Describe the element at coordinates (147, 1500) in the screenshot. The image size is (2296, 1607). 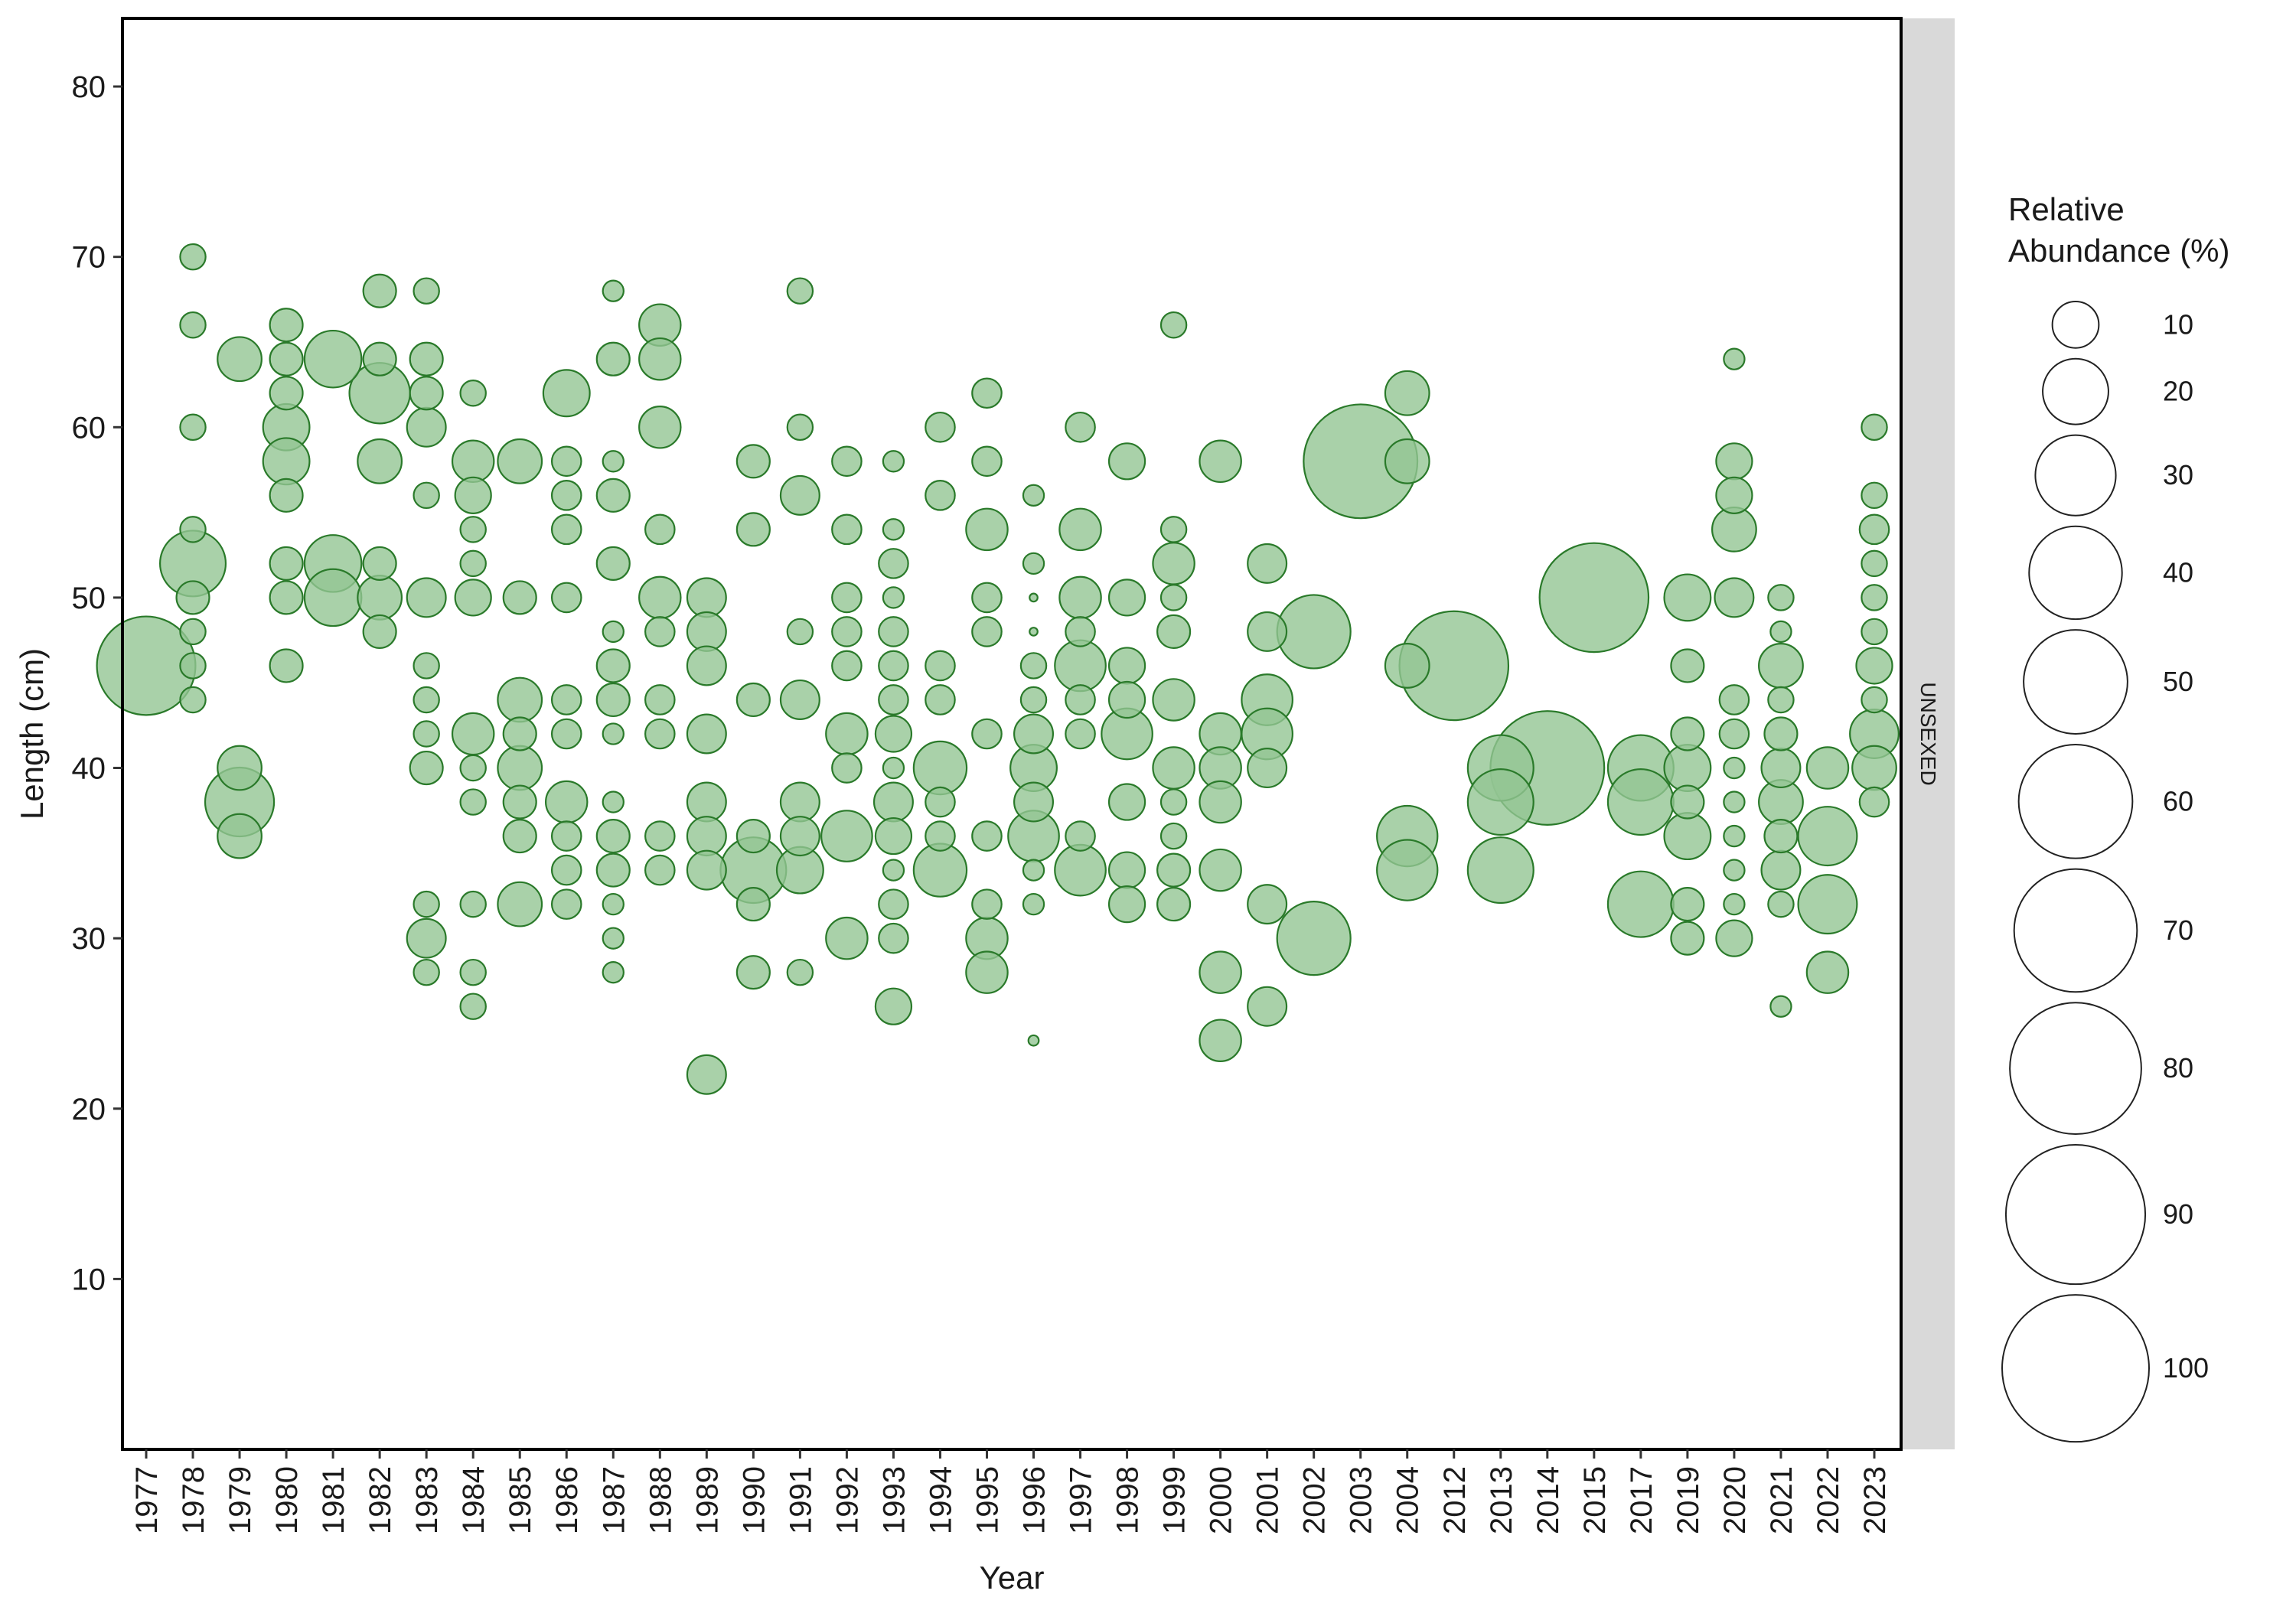
I see `x-tick-label: 1977` at that location.